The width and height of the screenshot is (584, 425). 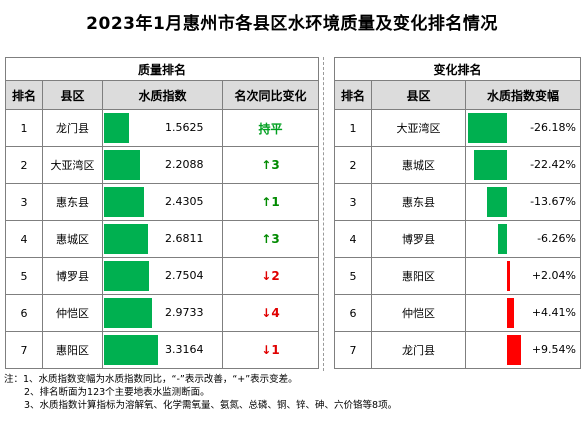 I want to click on index-change-value: +9.54%, so click(x=553, y=349).